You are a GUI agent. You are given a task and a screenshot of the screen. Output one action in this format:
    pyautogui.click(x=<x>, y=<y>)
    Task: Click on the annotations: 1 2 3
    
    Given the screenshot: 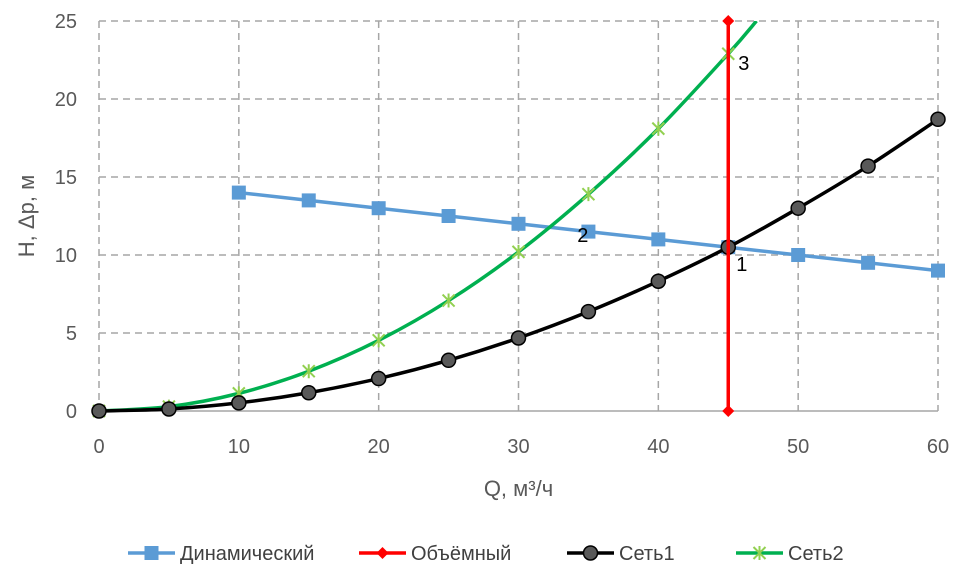 What is the action you would take?
    pyautogui.click(x=663, y=164)
    